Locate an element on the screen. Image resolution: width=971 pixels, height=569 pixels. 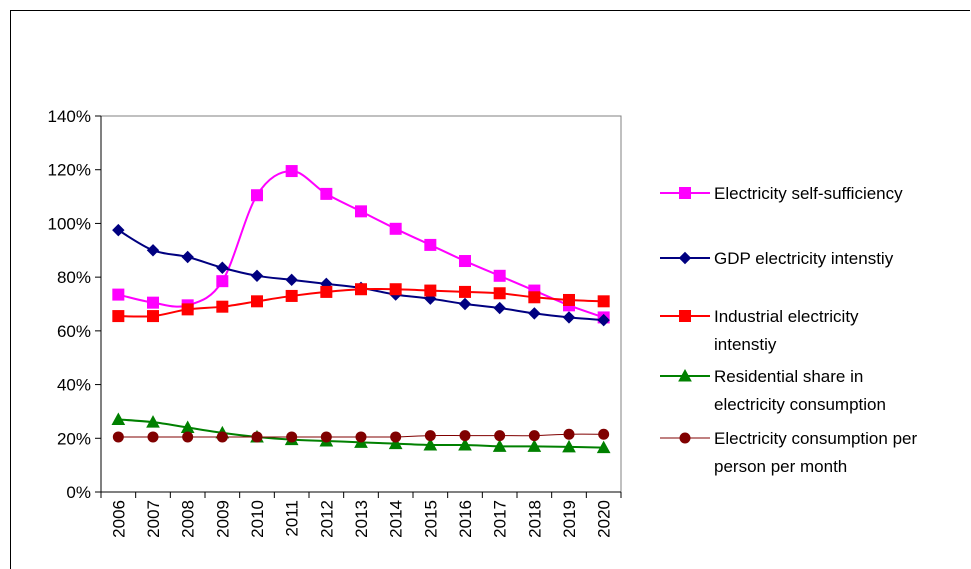
x-tick-label: 2016 is located at coordinates (465, 519).